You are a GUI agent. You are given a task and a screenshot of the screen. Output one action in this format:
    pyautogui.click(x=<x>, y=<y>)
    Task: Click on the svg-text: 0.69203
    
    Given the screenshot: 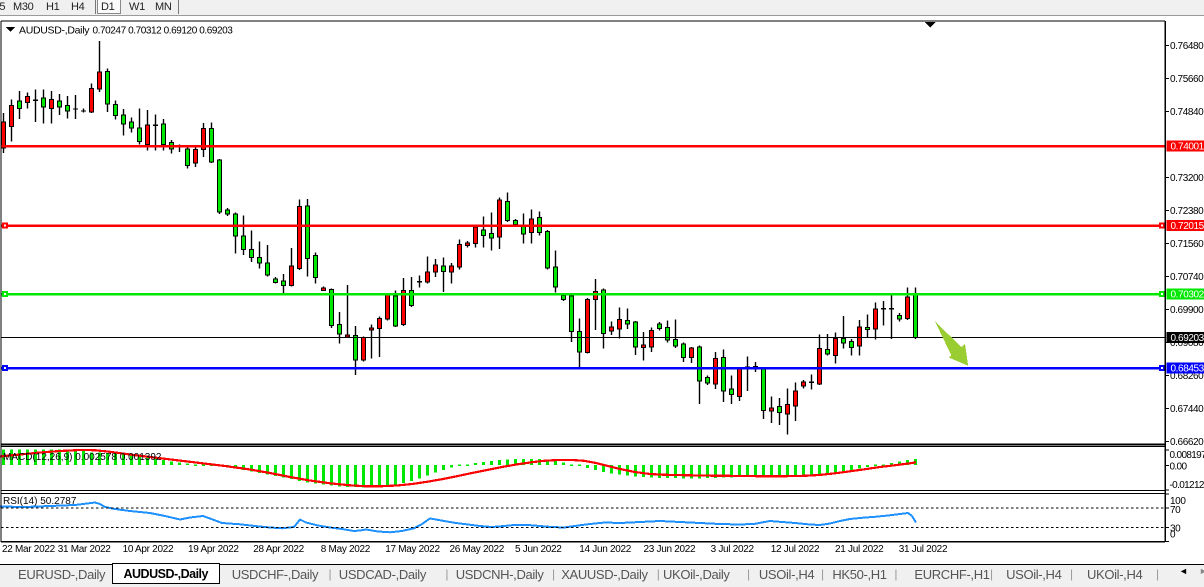 What is the action you would take?
    pyautogui.click(x=1187, y=338)
    